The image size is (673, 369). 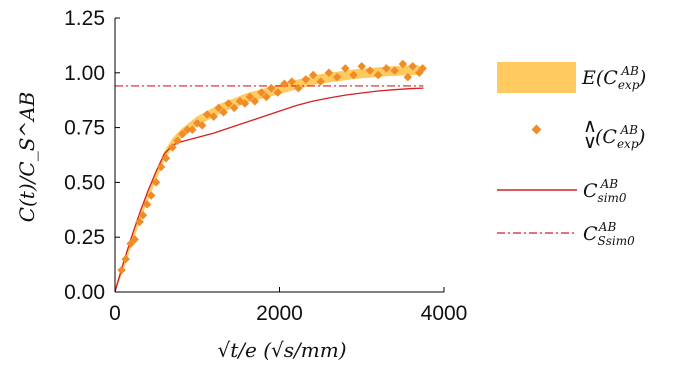 I want to click on legend: E(CexpAB) ∧ ∨ (CexpAB) Csim0AB CSsim0AB, so click(x=571, y=155).